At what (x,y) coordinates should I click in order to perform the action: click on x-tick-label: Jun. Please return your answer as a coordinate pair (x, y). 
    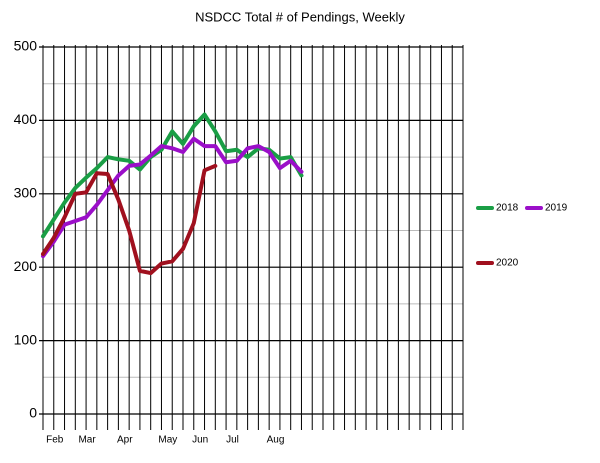
    Looking at the image, I should click on (200, 440).